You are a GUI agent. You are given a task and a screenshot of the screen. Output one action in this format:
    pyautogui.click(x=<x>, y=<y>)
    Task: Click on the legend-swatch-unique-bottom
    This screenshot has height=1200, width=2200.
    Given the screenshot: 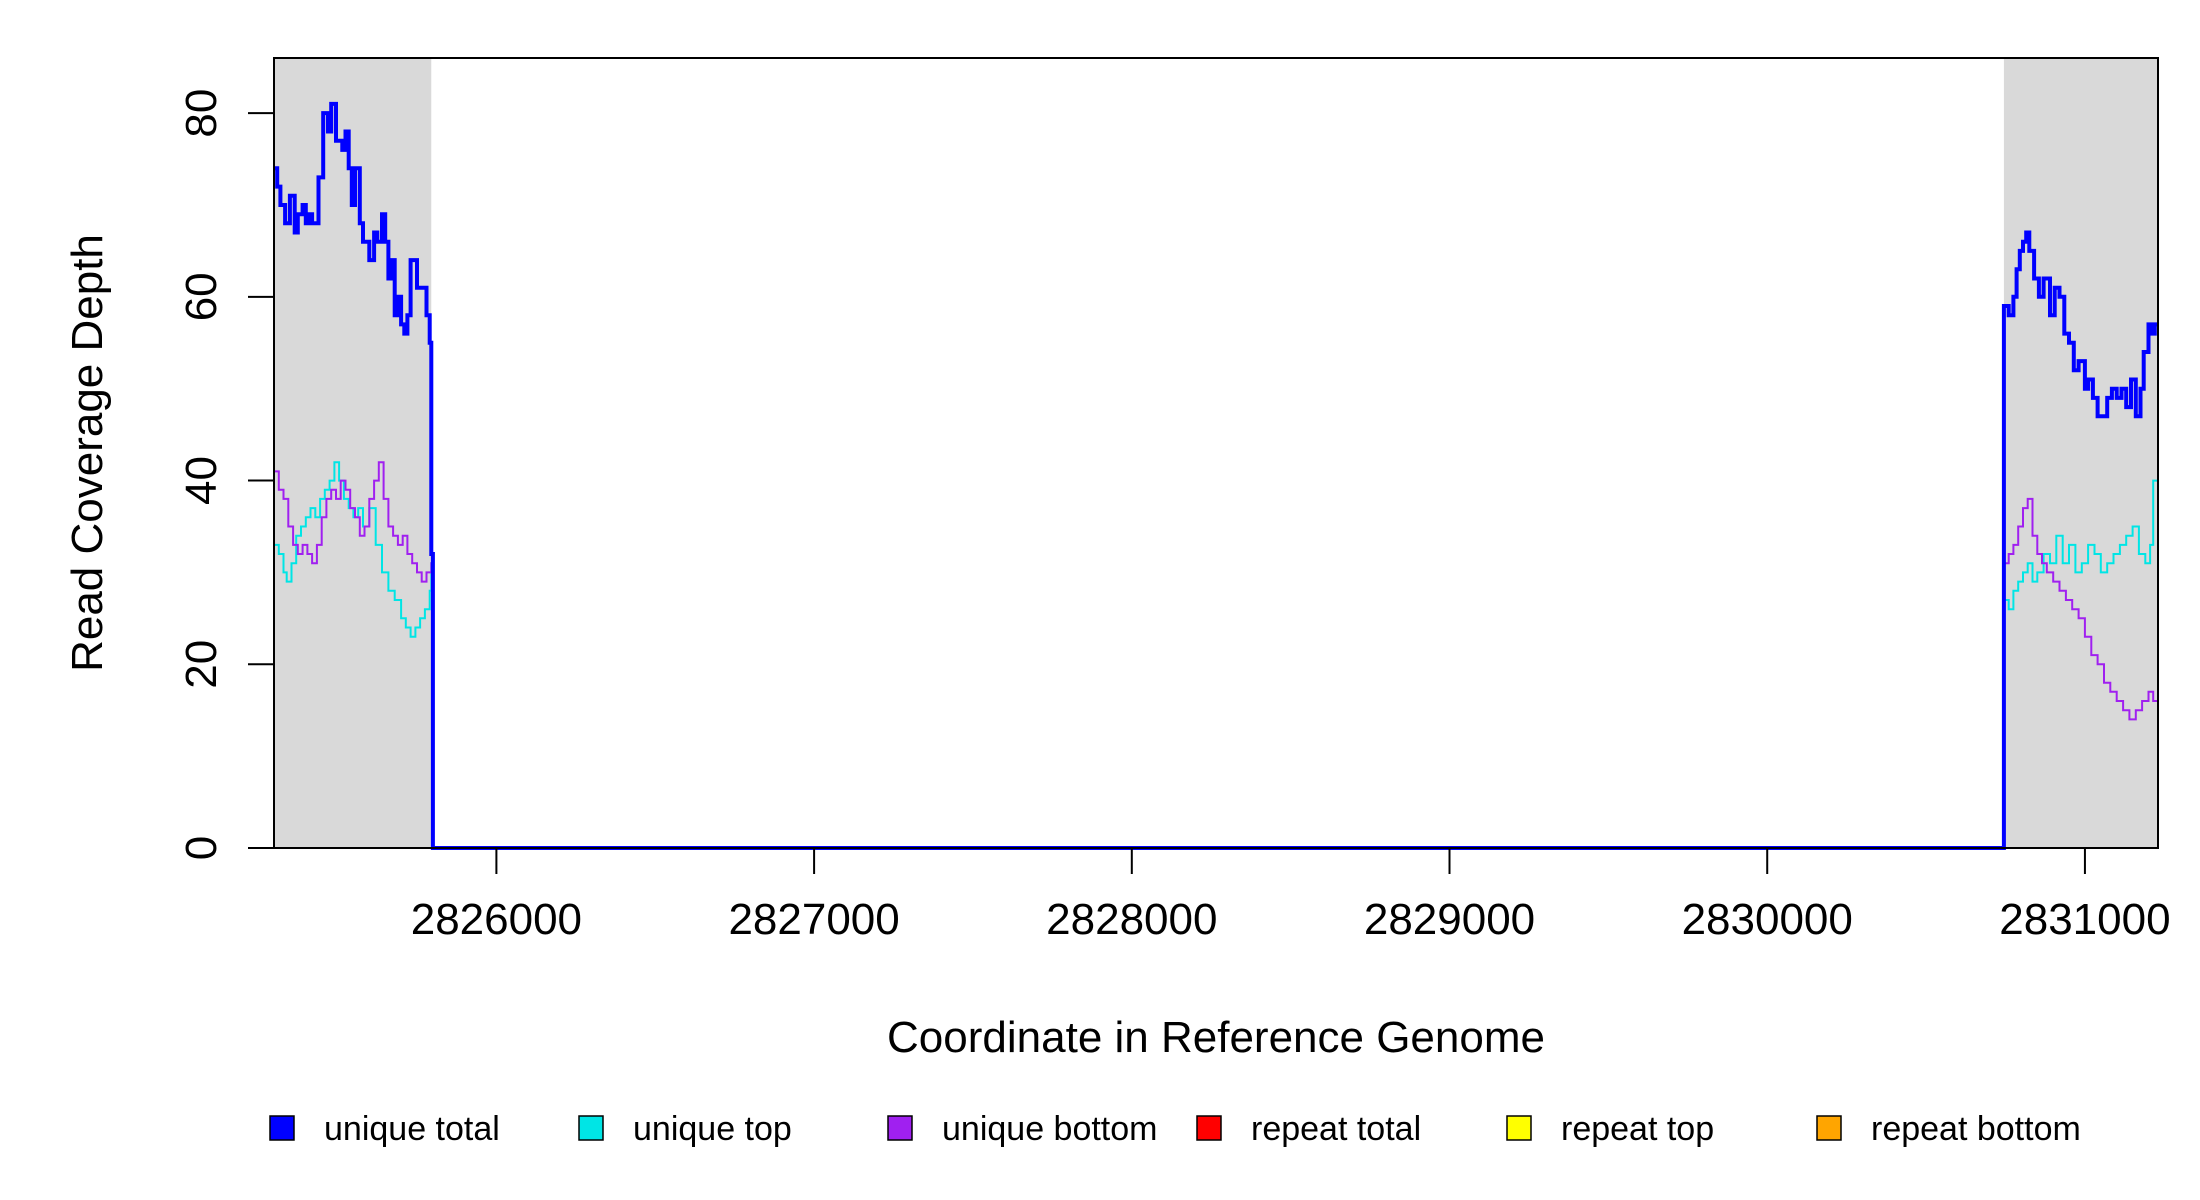 What is the action you would take?
    pyautogui.click(x=900, y=1128)
    